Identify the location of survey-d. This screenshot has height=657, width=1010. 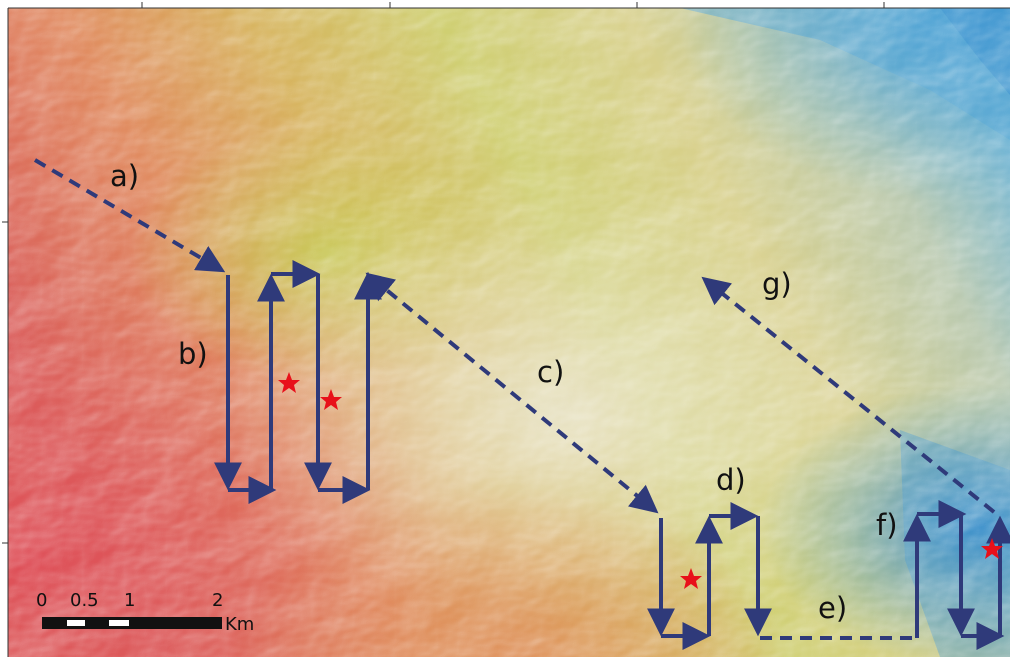
(709, 576).